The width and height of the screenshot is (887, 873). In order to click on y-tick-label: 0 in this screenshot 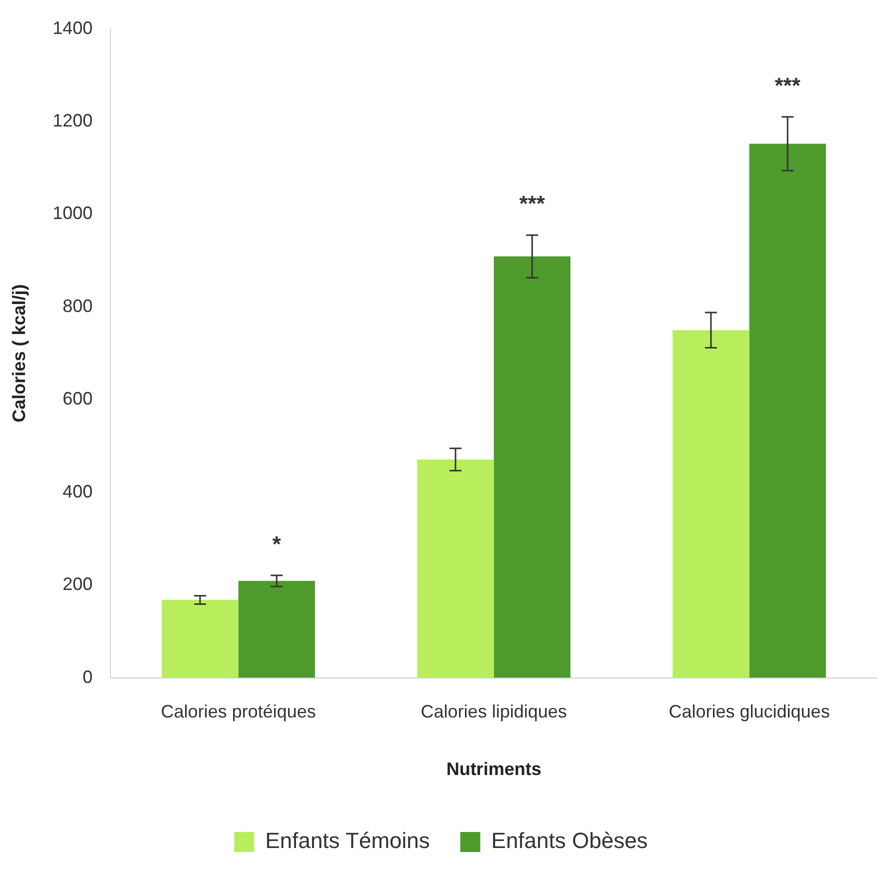, I will do `click(87, 676)`.